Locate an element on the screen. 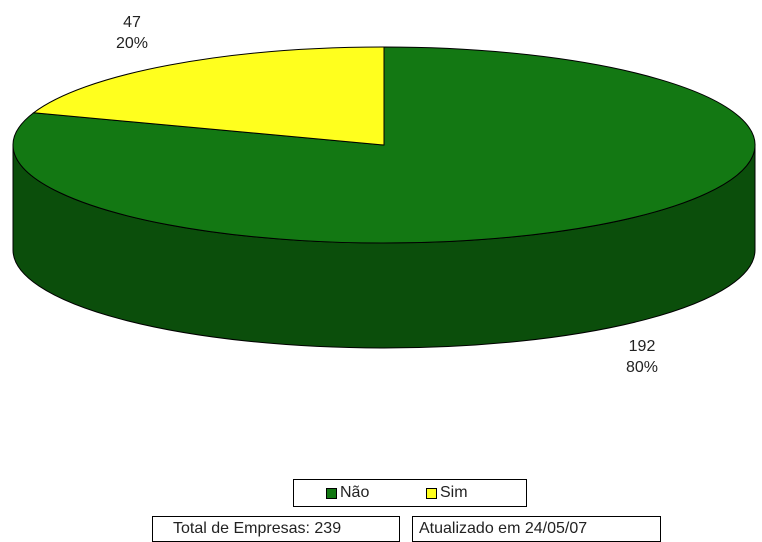  pie-slice-sim is located at coordinates (208, 96).